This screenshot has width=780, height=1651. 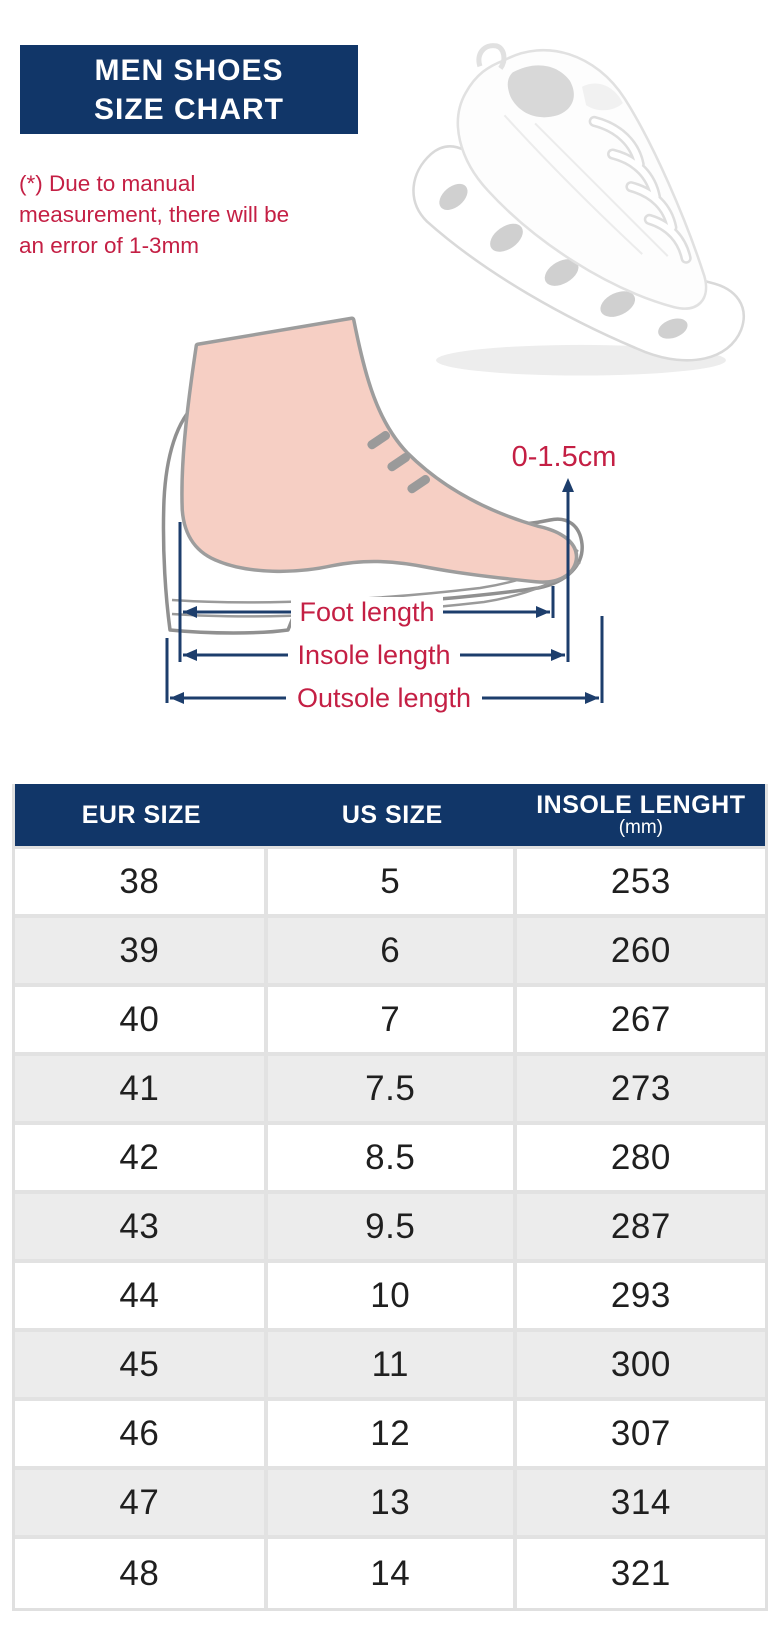 What do you see at coordinates (384, 698) in the screenshot?
I see `outsole-length-label: Outsole length` at bounding box center [384, 698].